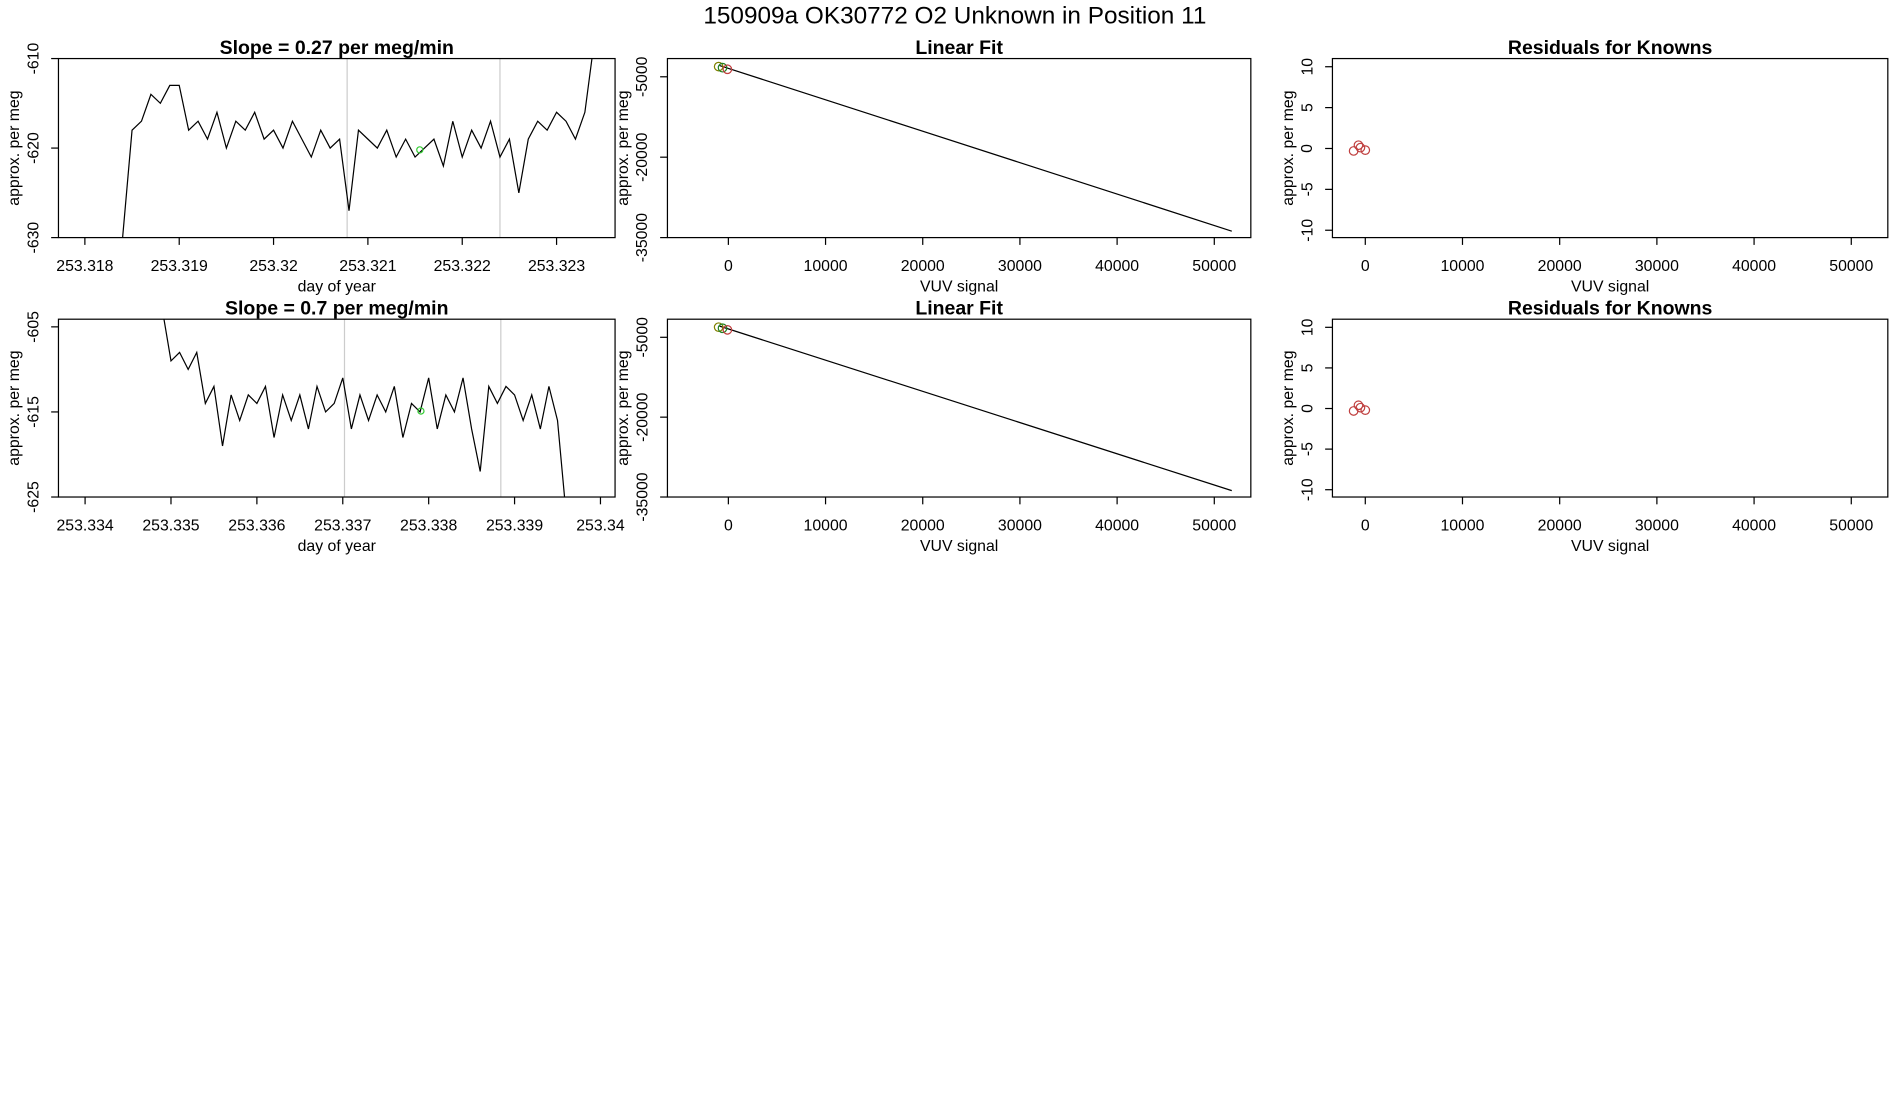 This screenshot has height=1100, width=1900. Describe the element at coordinates (179, 266) in the screenshot. I see `x-tick-label: 253.319` at that location.